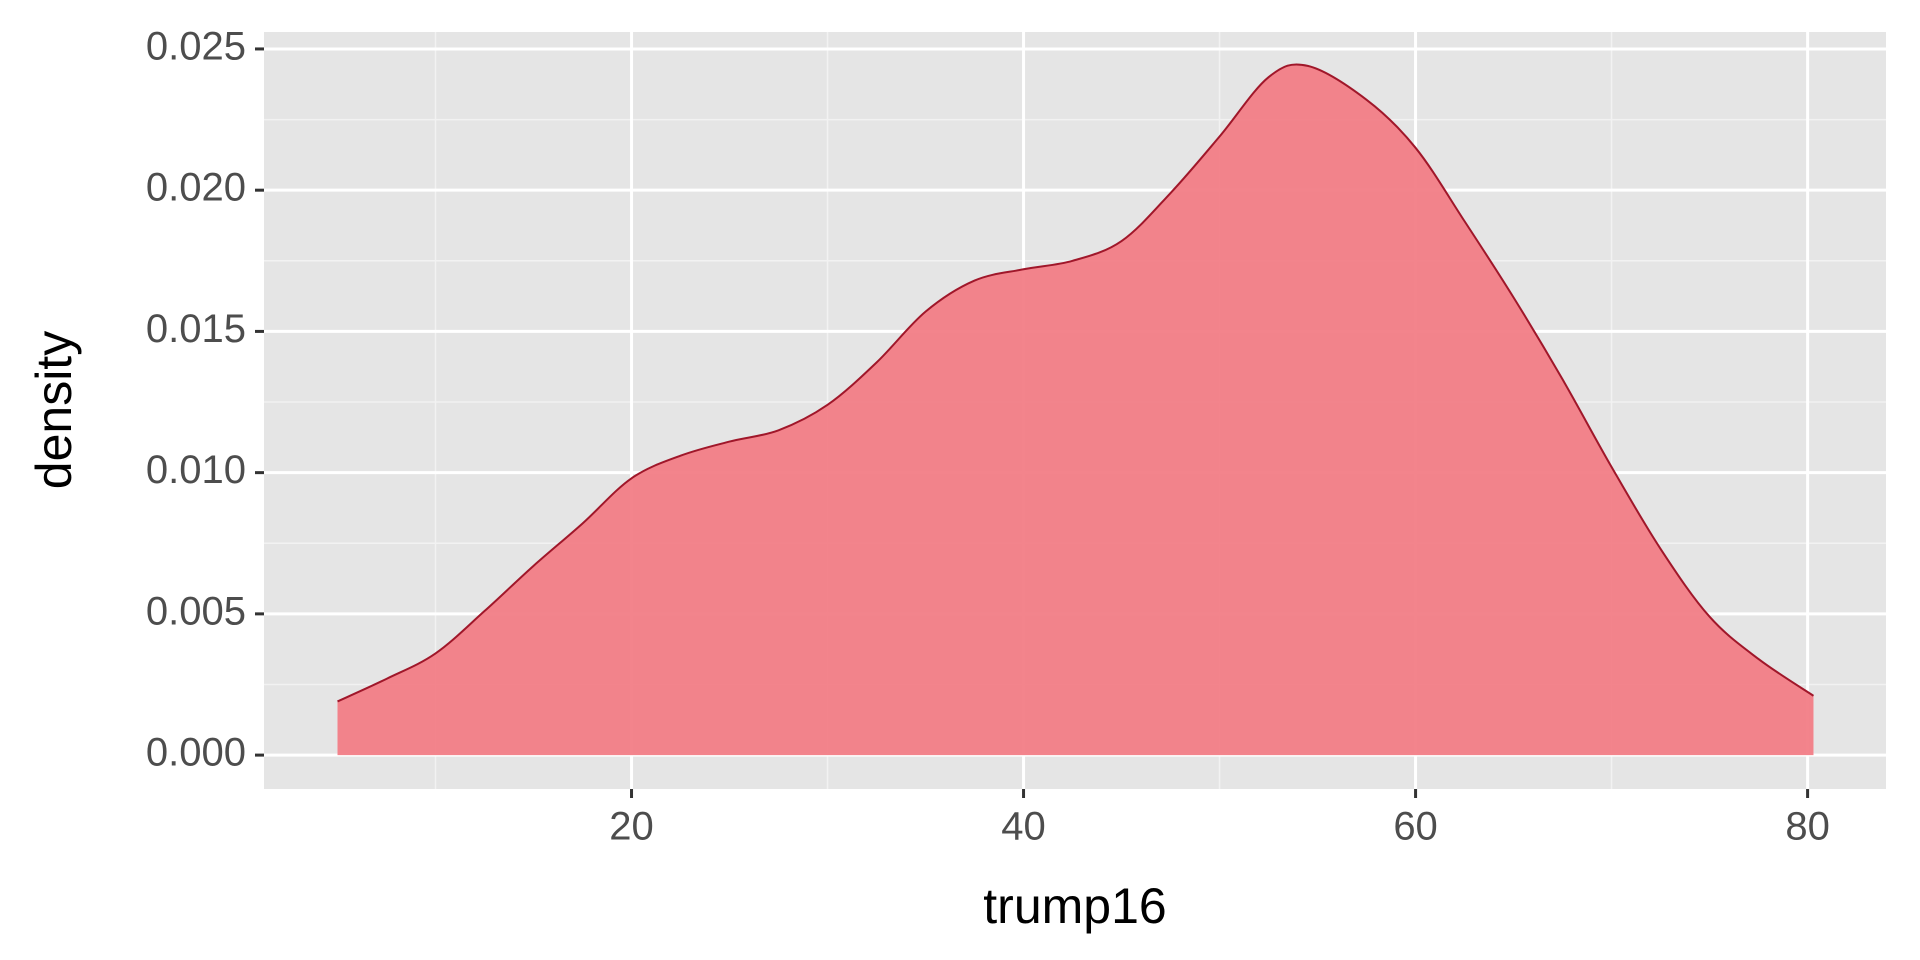 The image size is (1920, 960). What do you see at coordinates (196, 329) in the screenshot?
I see `y-tick-label: 0.015` at bounding box center [196, 329].